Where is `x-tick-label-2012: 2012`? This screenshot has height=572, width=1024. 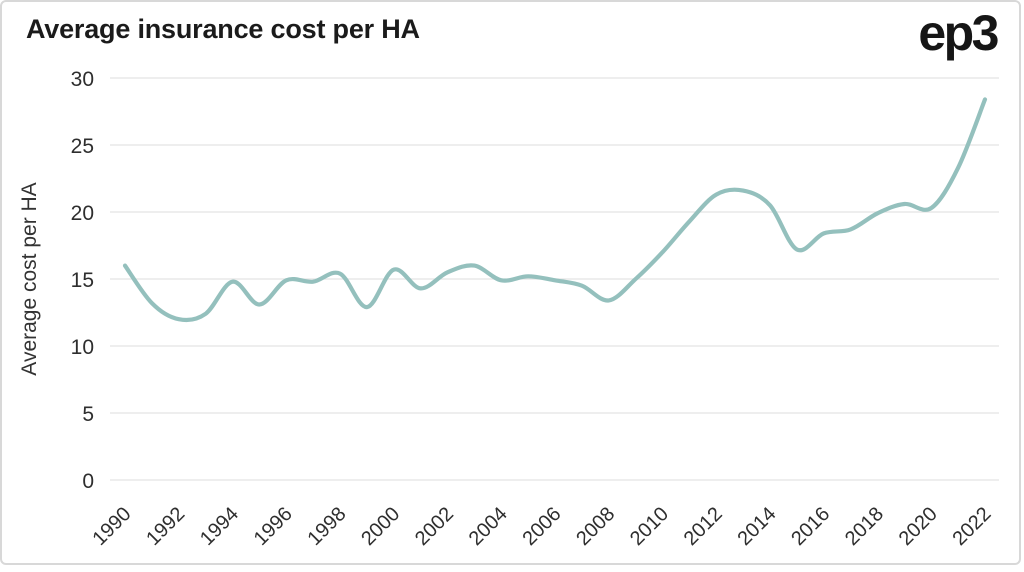
x-tick-label-2012: 2012 is located at coordinates (703, 526).